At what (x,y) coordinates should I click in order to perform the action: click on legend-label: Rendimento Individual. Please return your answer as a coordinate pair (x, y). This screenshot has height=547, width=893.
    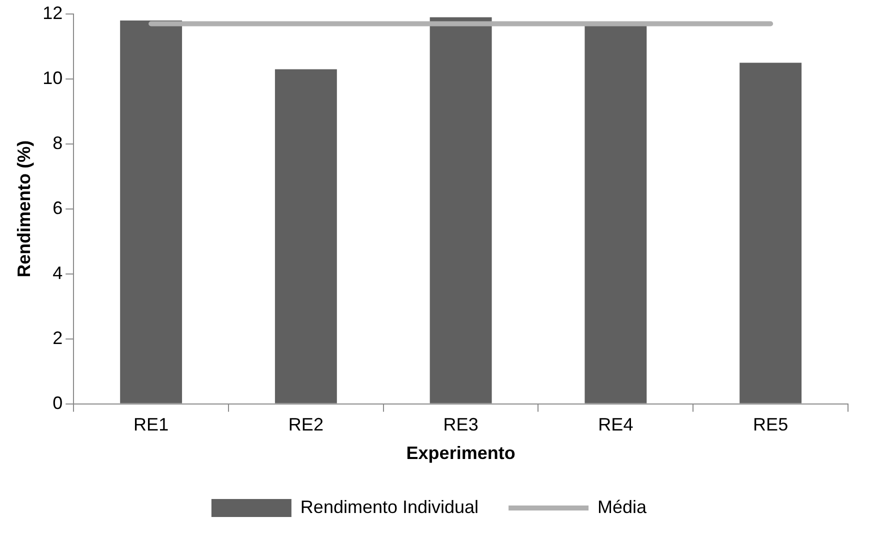
    Looking at the image, I should click on (389, 506).